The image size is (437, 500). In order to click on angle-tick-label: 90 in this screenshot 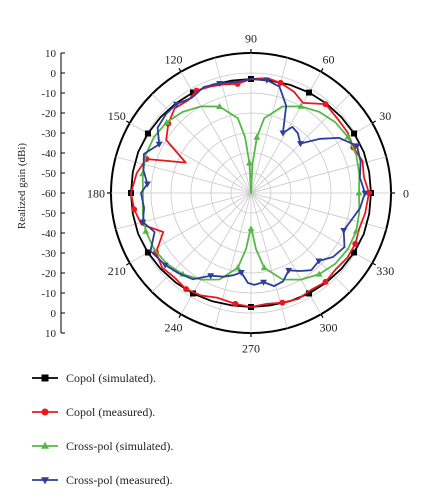, I will do `click(251, 39)`.